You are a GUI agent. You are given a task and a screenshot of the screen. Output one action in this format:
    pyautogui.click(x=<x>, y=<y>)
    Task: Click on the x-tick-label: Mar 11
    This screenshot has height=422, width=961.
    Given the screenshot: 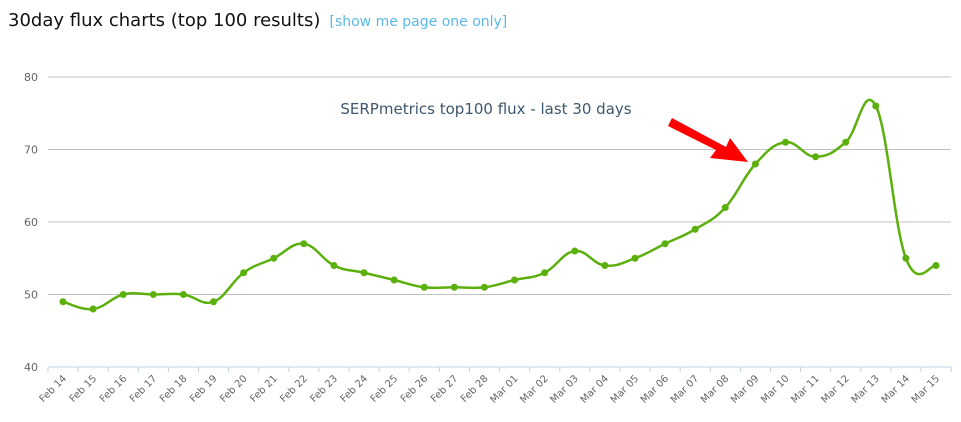 What is the action you would take?
    pyautogui.click(x=805, y=389)
    